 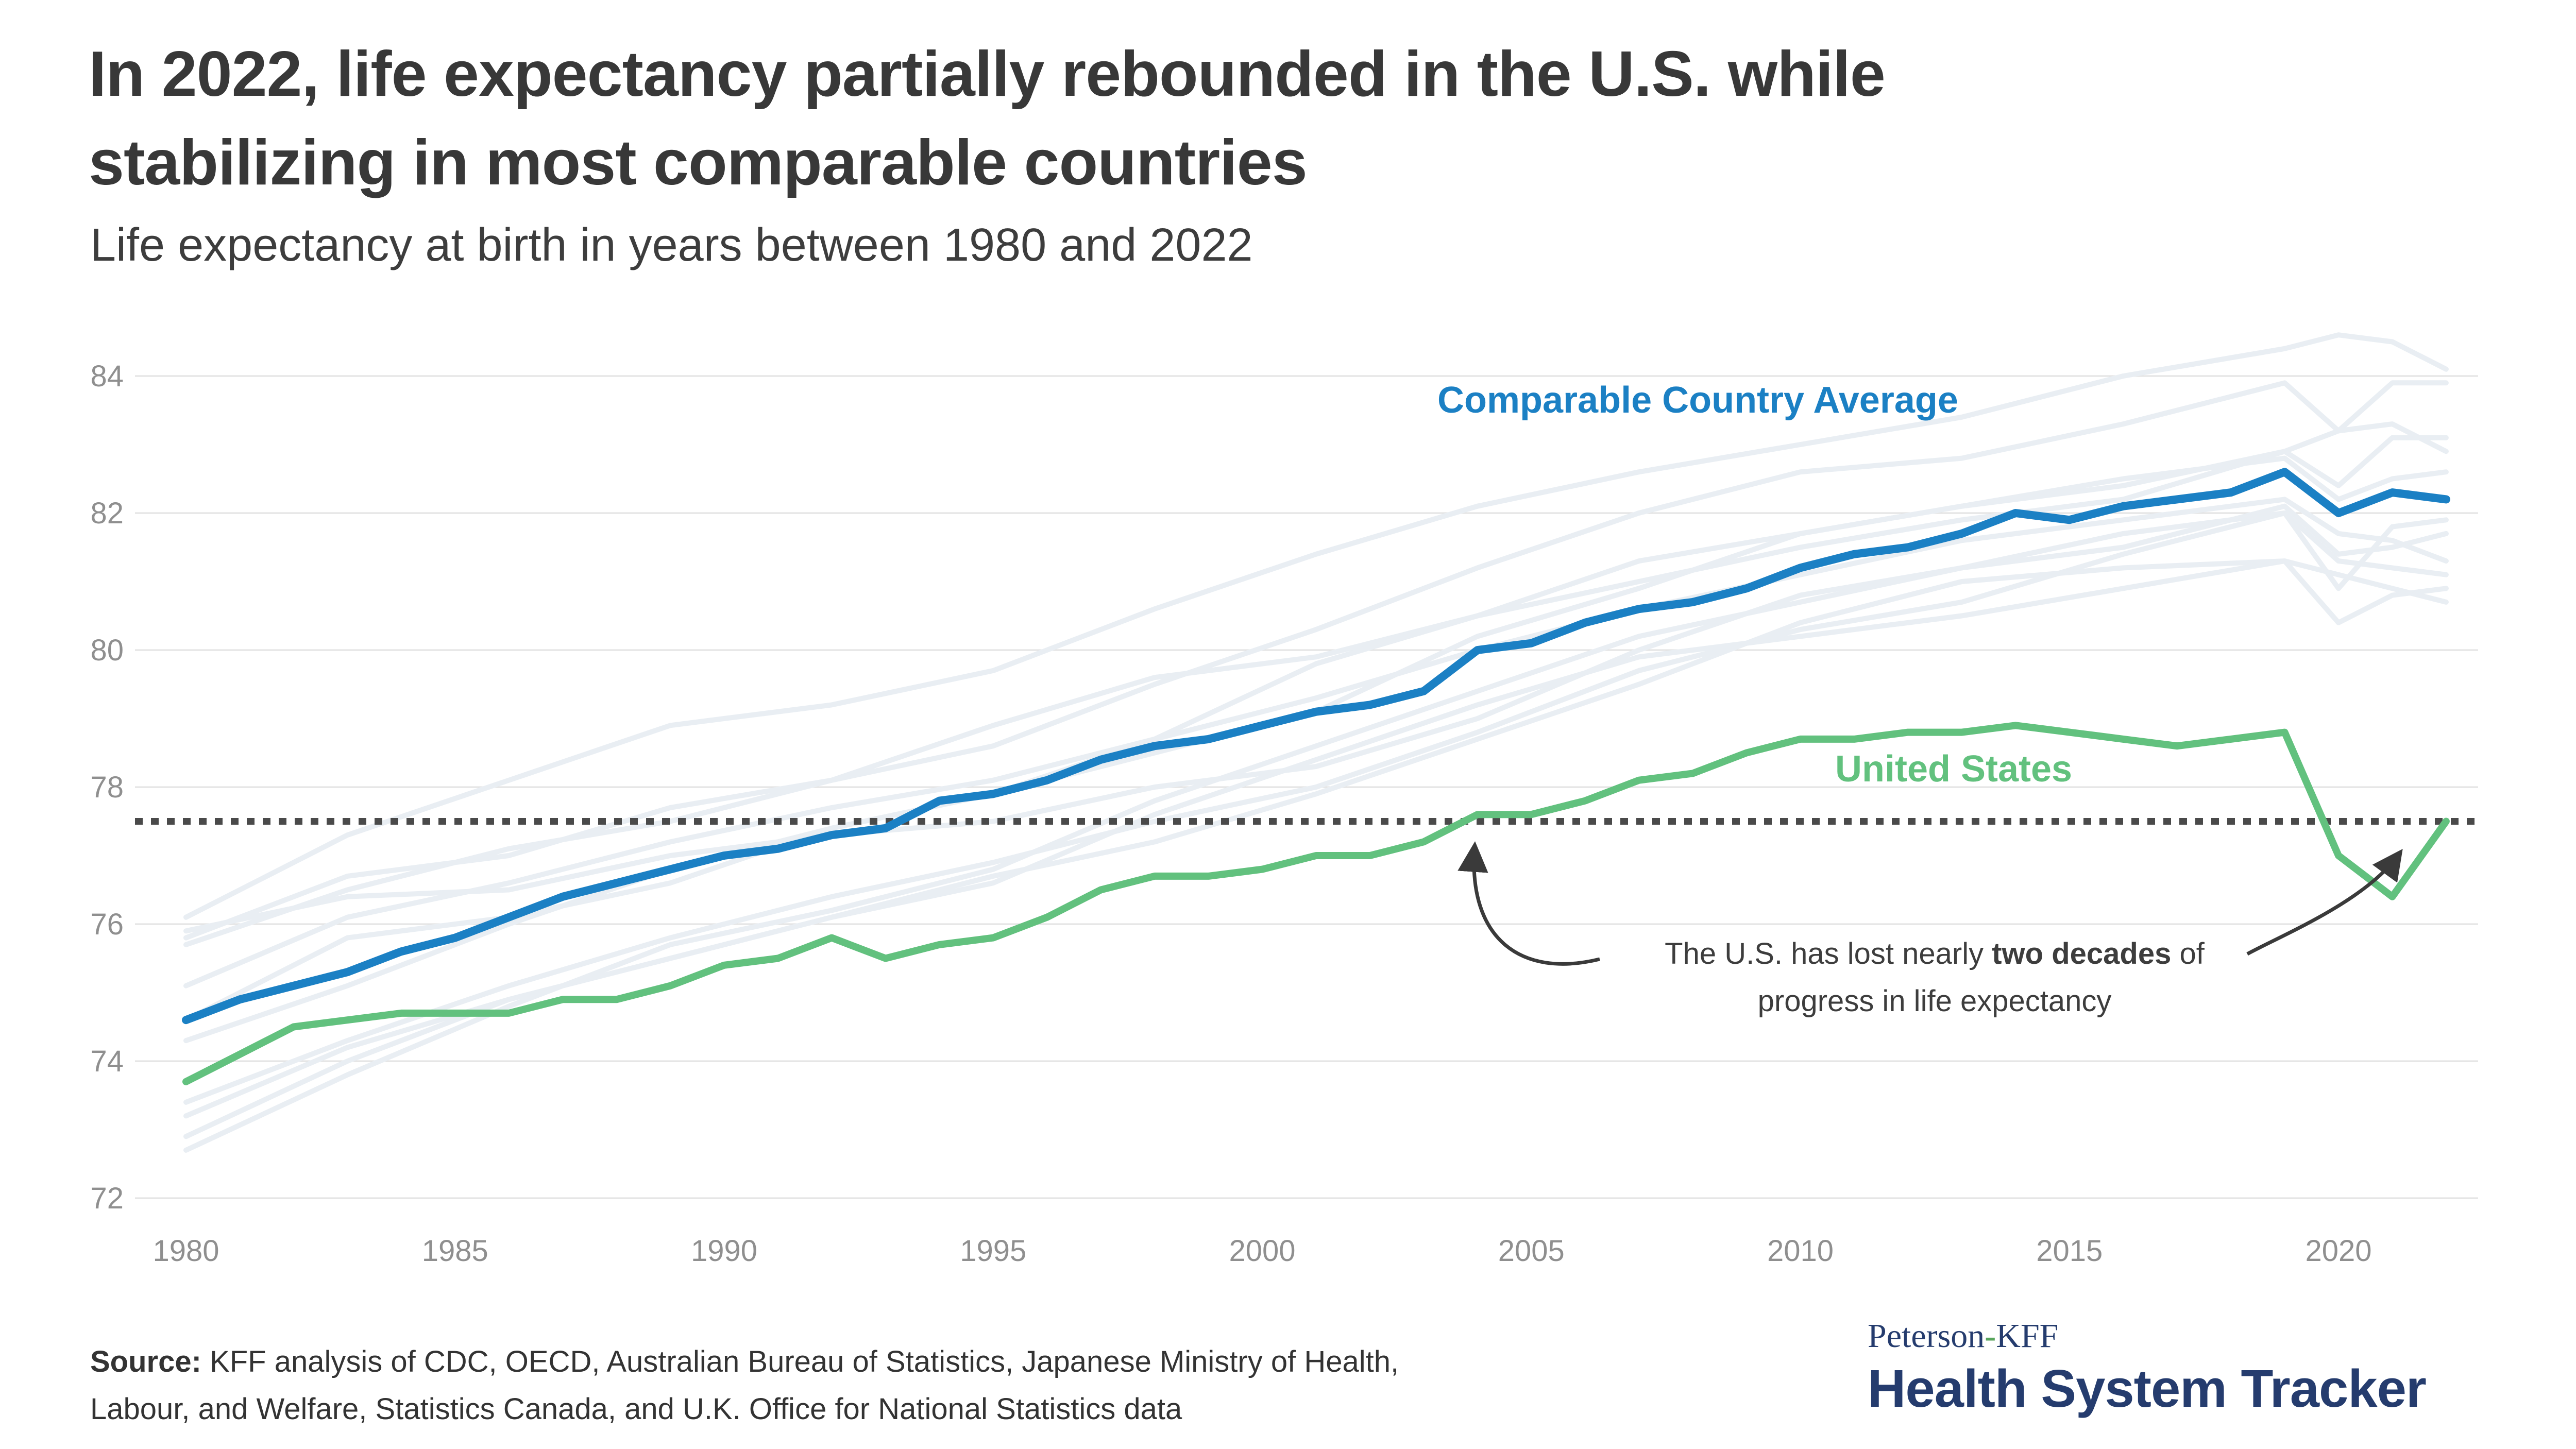 I want to click on x-axis-tick-label: 1990, so click(x=724, y=1251).